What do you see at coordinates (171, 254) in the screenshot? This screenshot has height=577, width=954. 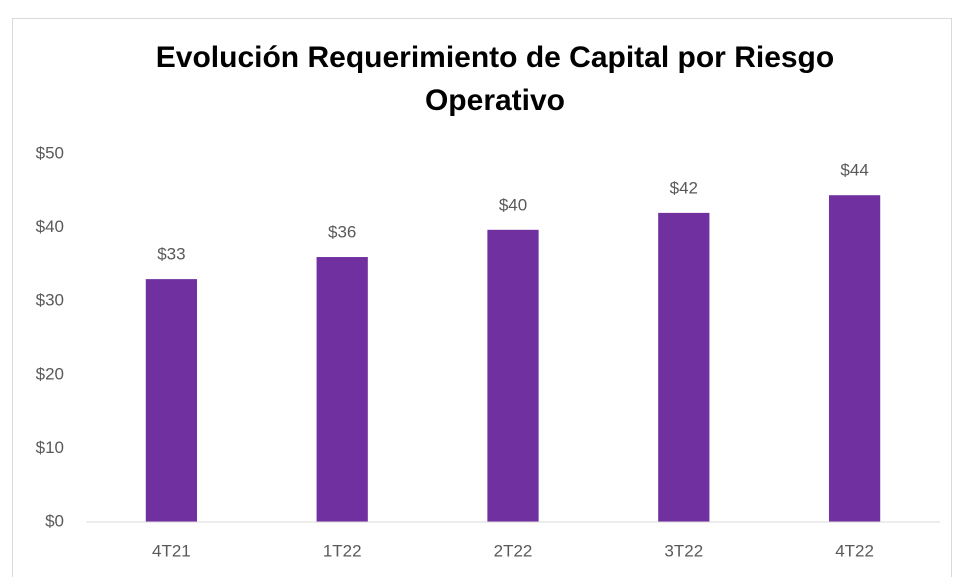 I see `data-label: $33` at bounding box center [171, 254].